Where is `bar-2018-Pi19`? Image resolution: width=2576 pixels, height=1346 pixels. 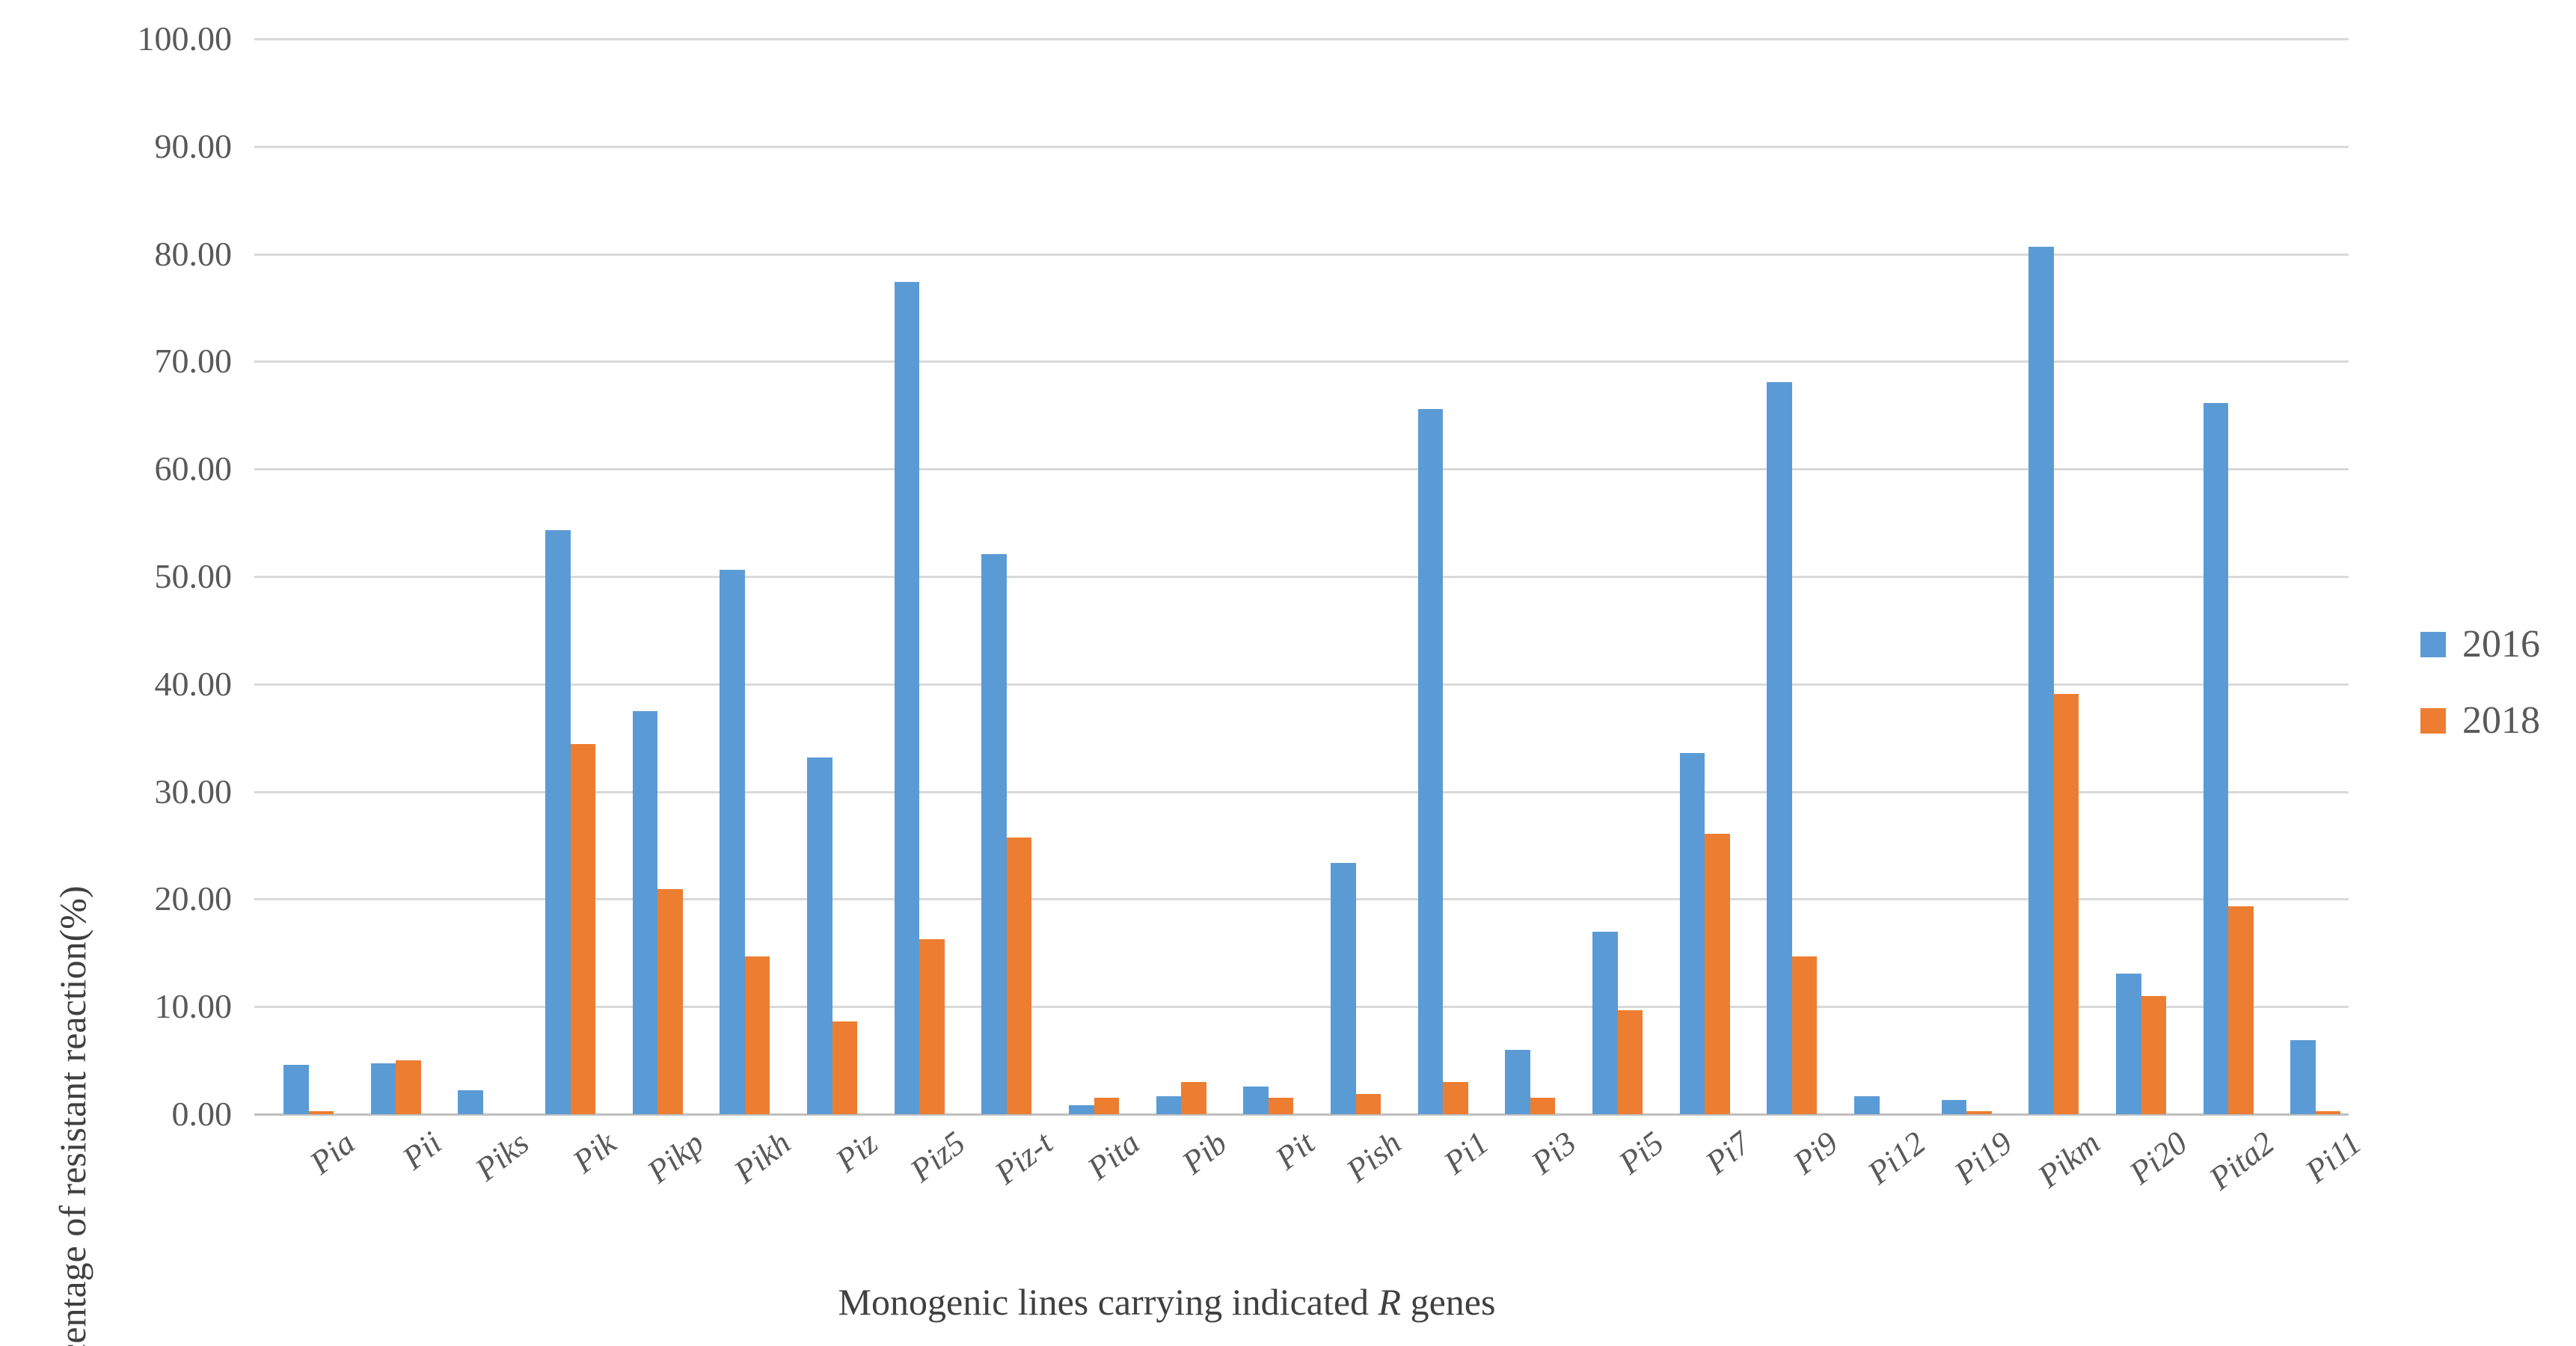
bar-2018-Pi19 is located at coordinates (1979, 1112).